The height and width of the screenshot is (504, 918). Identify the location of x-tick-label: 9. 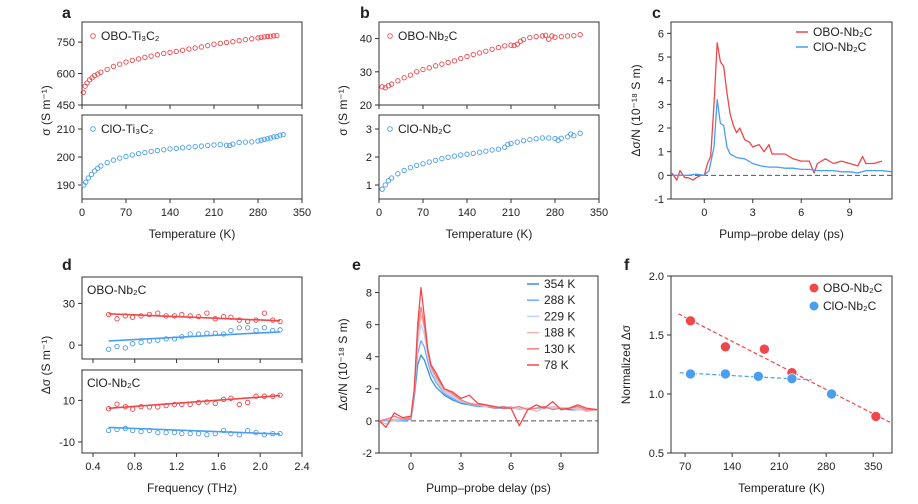
(850, 213).